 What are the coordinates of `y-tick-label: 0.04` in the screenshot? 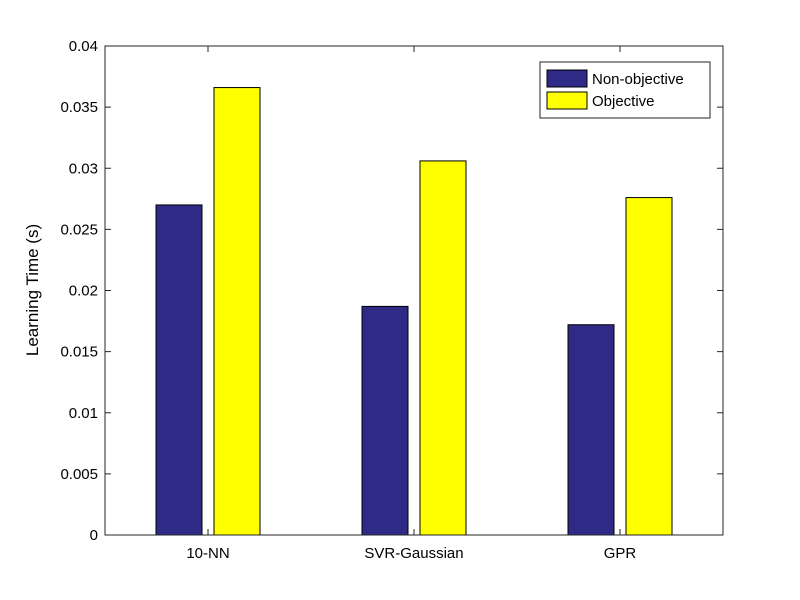 It's located at (83, 46).